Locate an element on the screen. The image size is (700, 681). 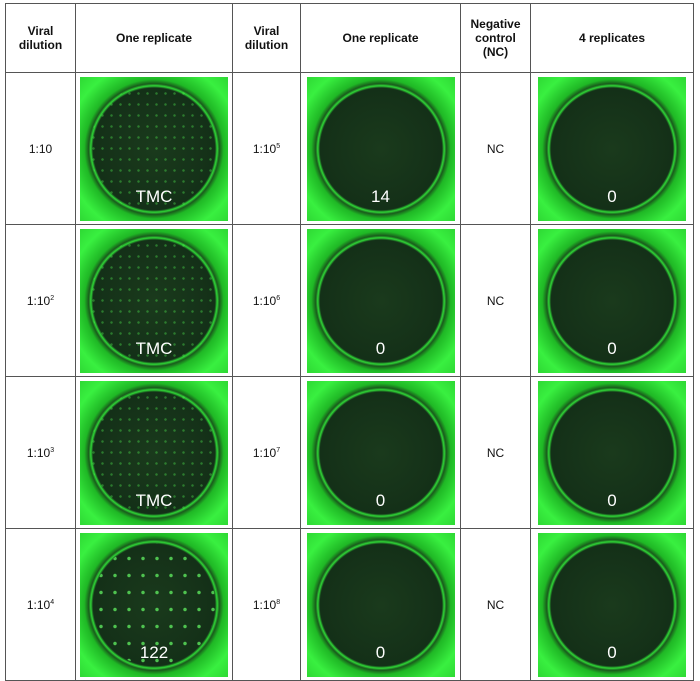
dilution-exponent: 4 is located at coordinates (52, 602).